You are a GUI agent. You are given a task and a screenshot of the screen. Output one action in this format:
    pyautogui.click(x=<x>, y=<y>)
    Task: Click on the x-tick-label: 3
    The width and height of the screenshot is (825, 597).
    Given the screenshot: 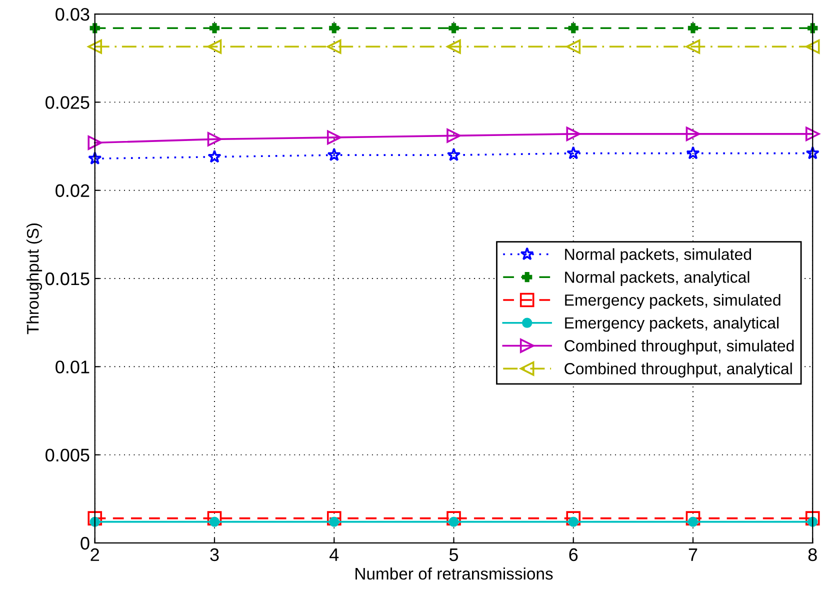 What is the action you would take?
    pyautogui.click(x=214, y=555)
    